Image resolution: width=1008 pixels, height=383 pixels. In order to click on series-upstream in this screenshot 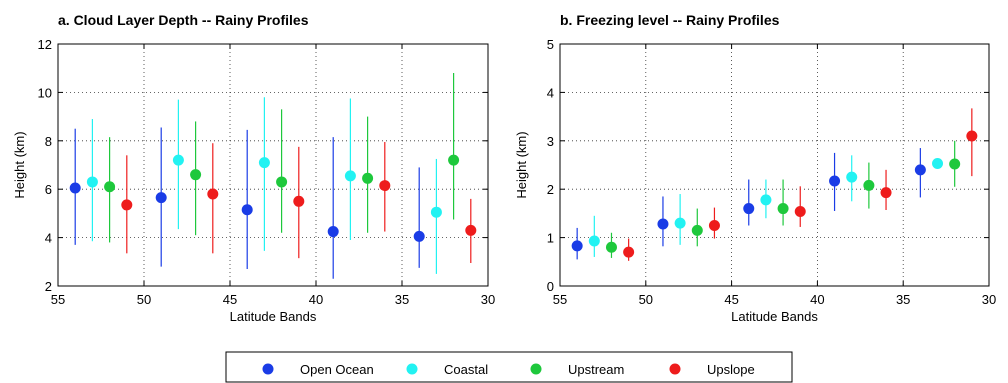, I will do `click(783, 199)`.